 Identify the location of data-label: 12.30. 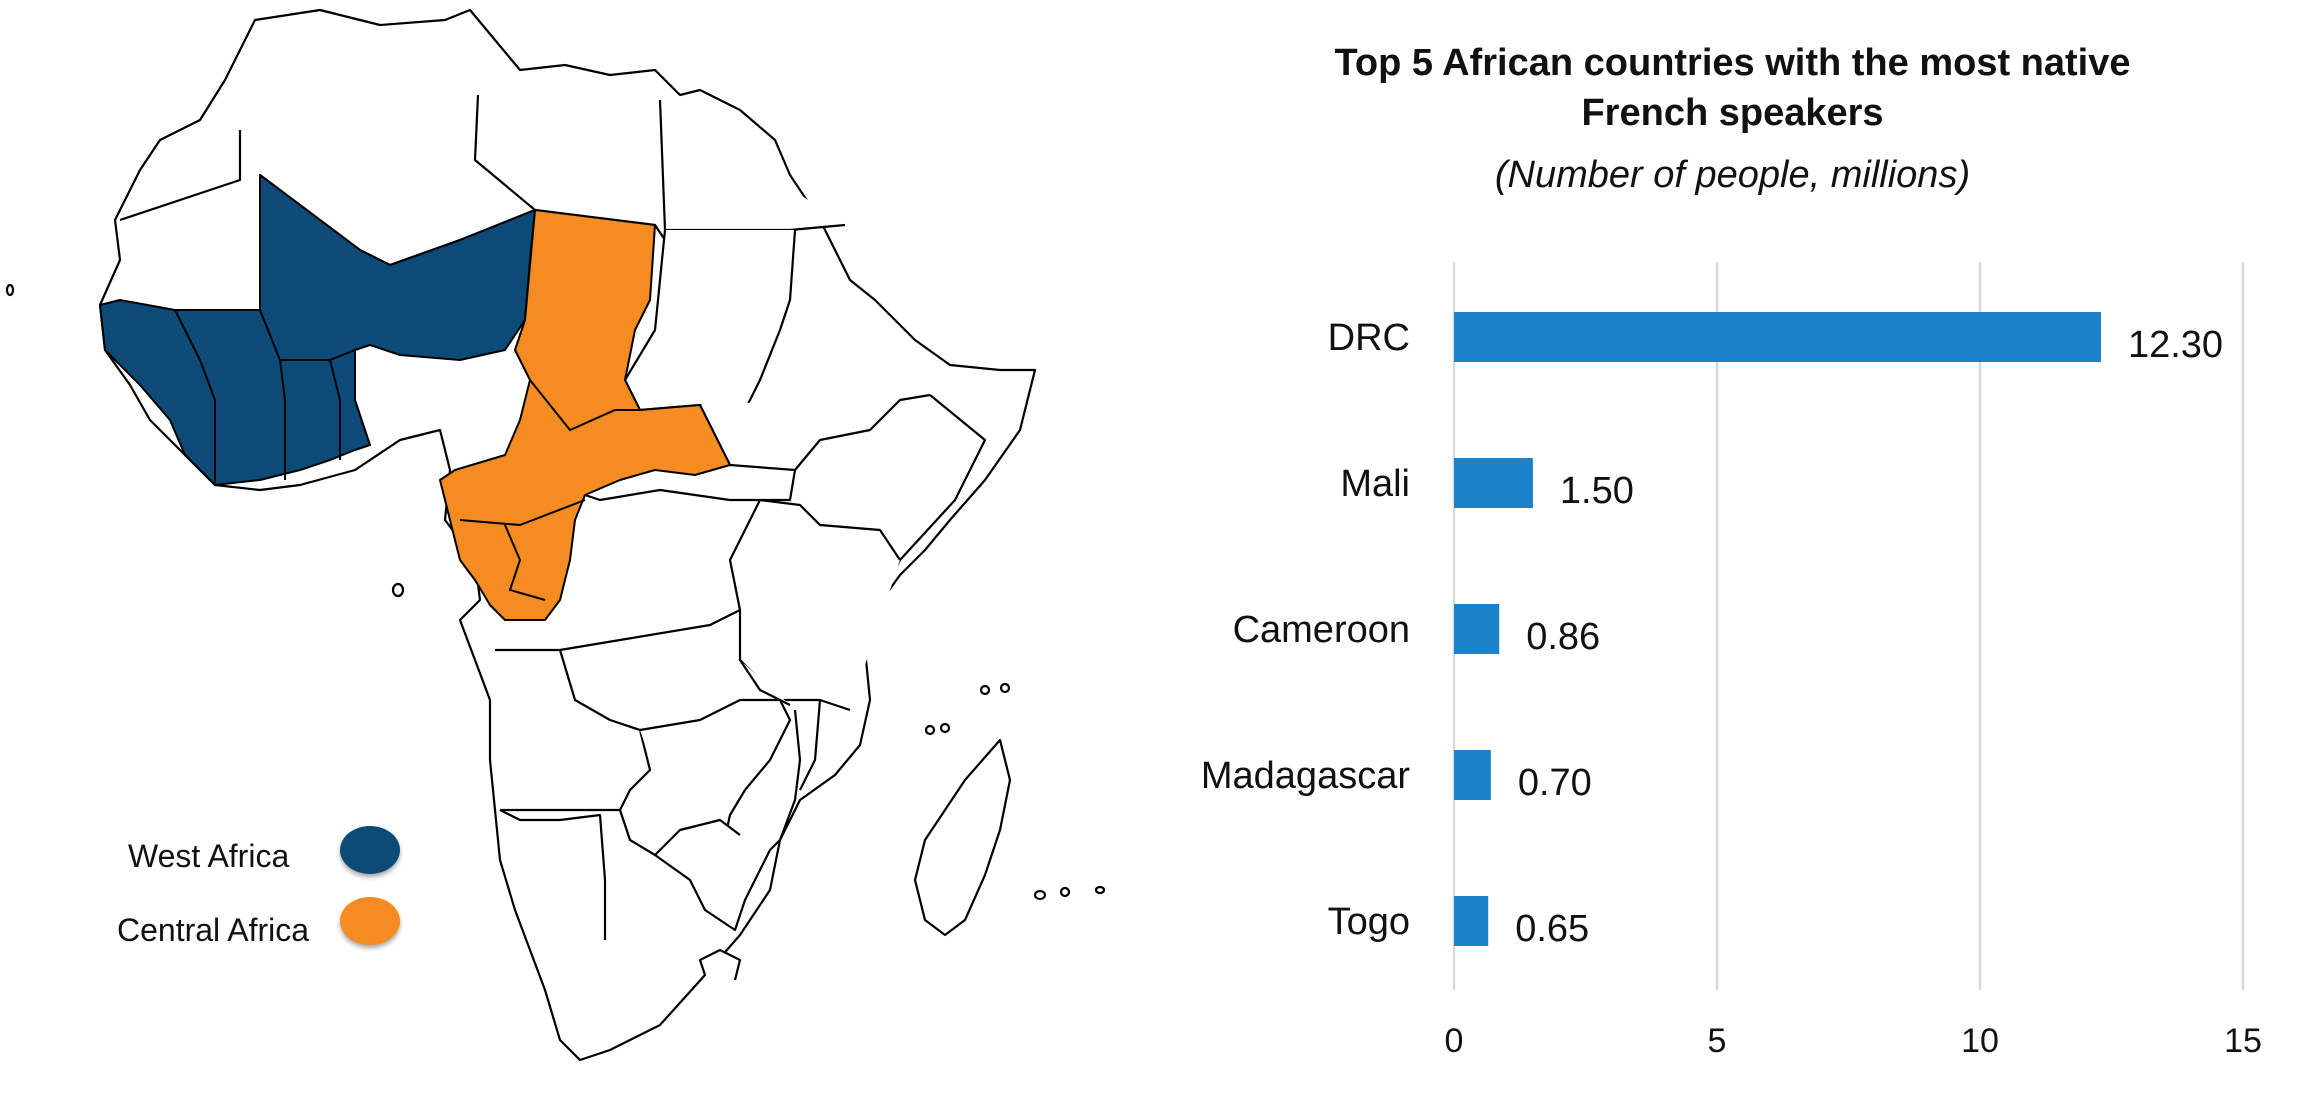
(2175, 345).